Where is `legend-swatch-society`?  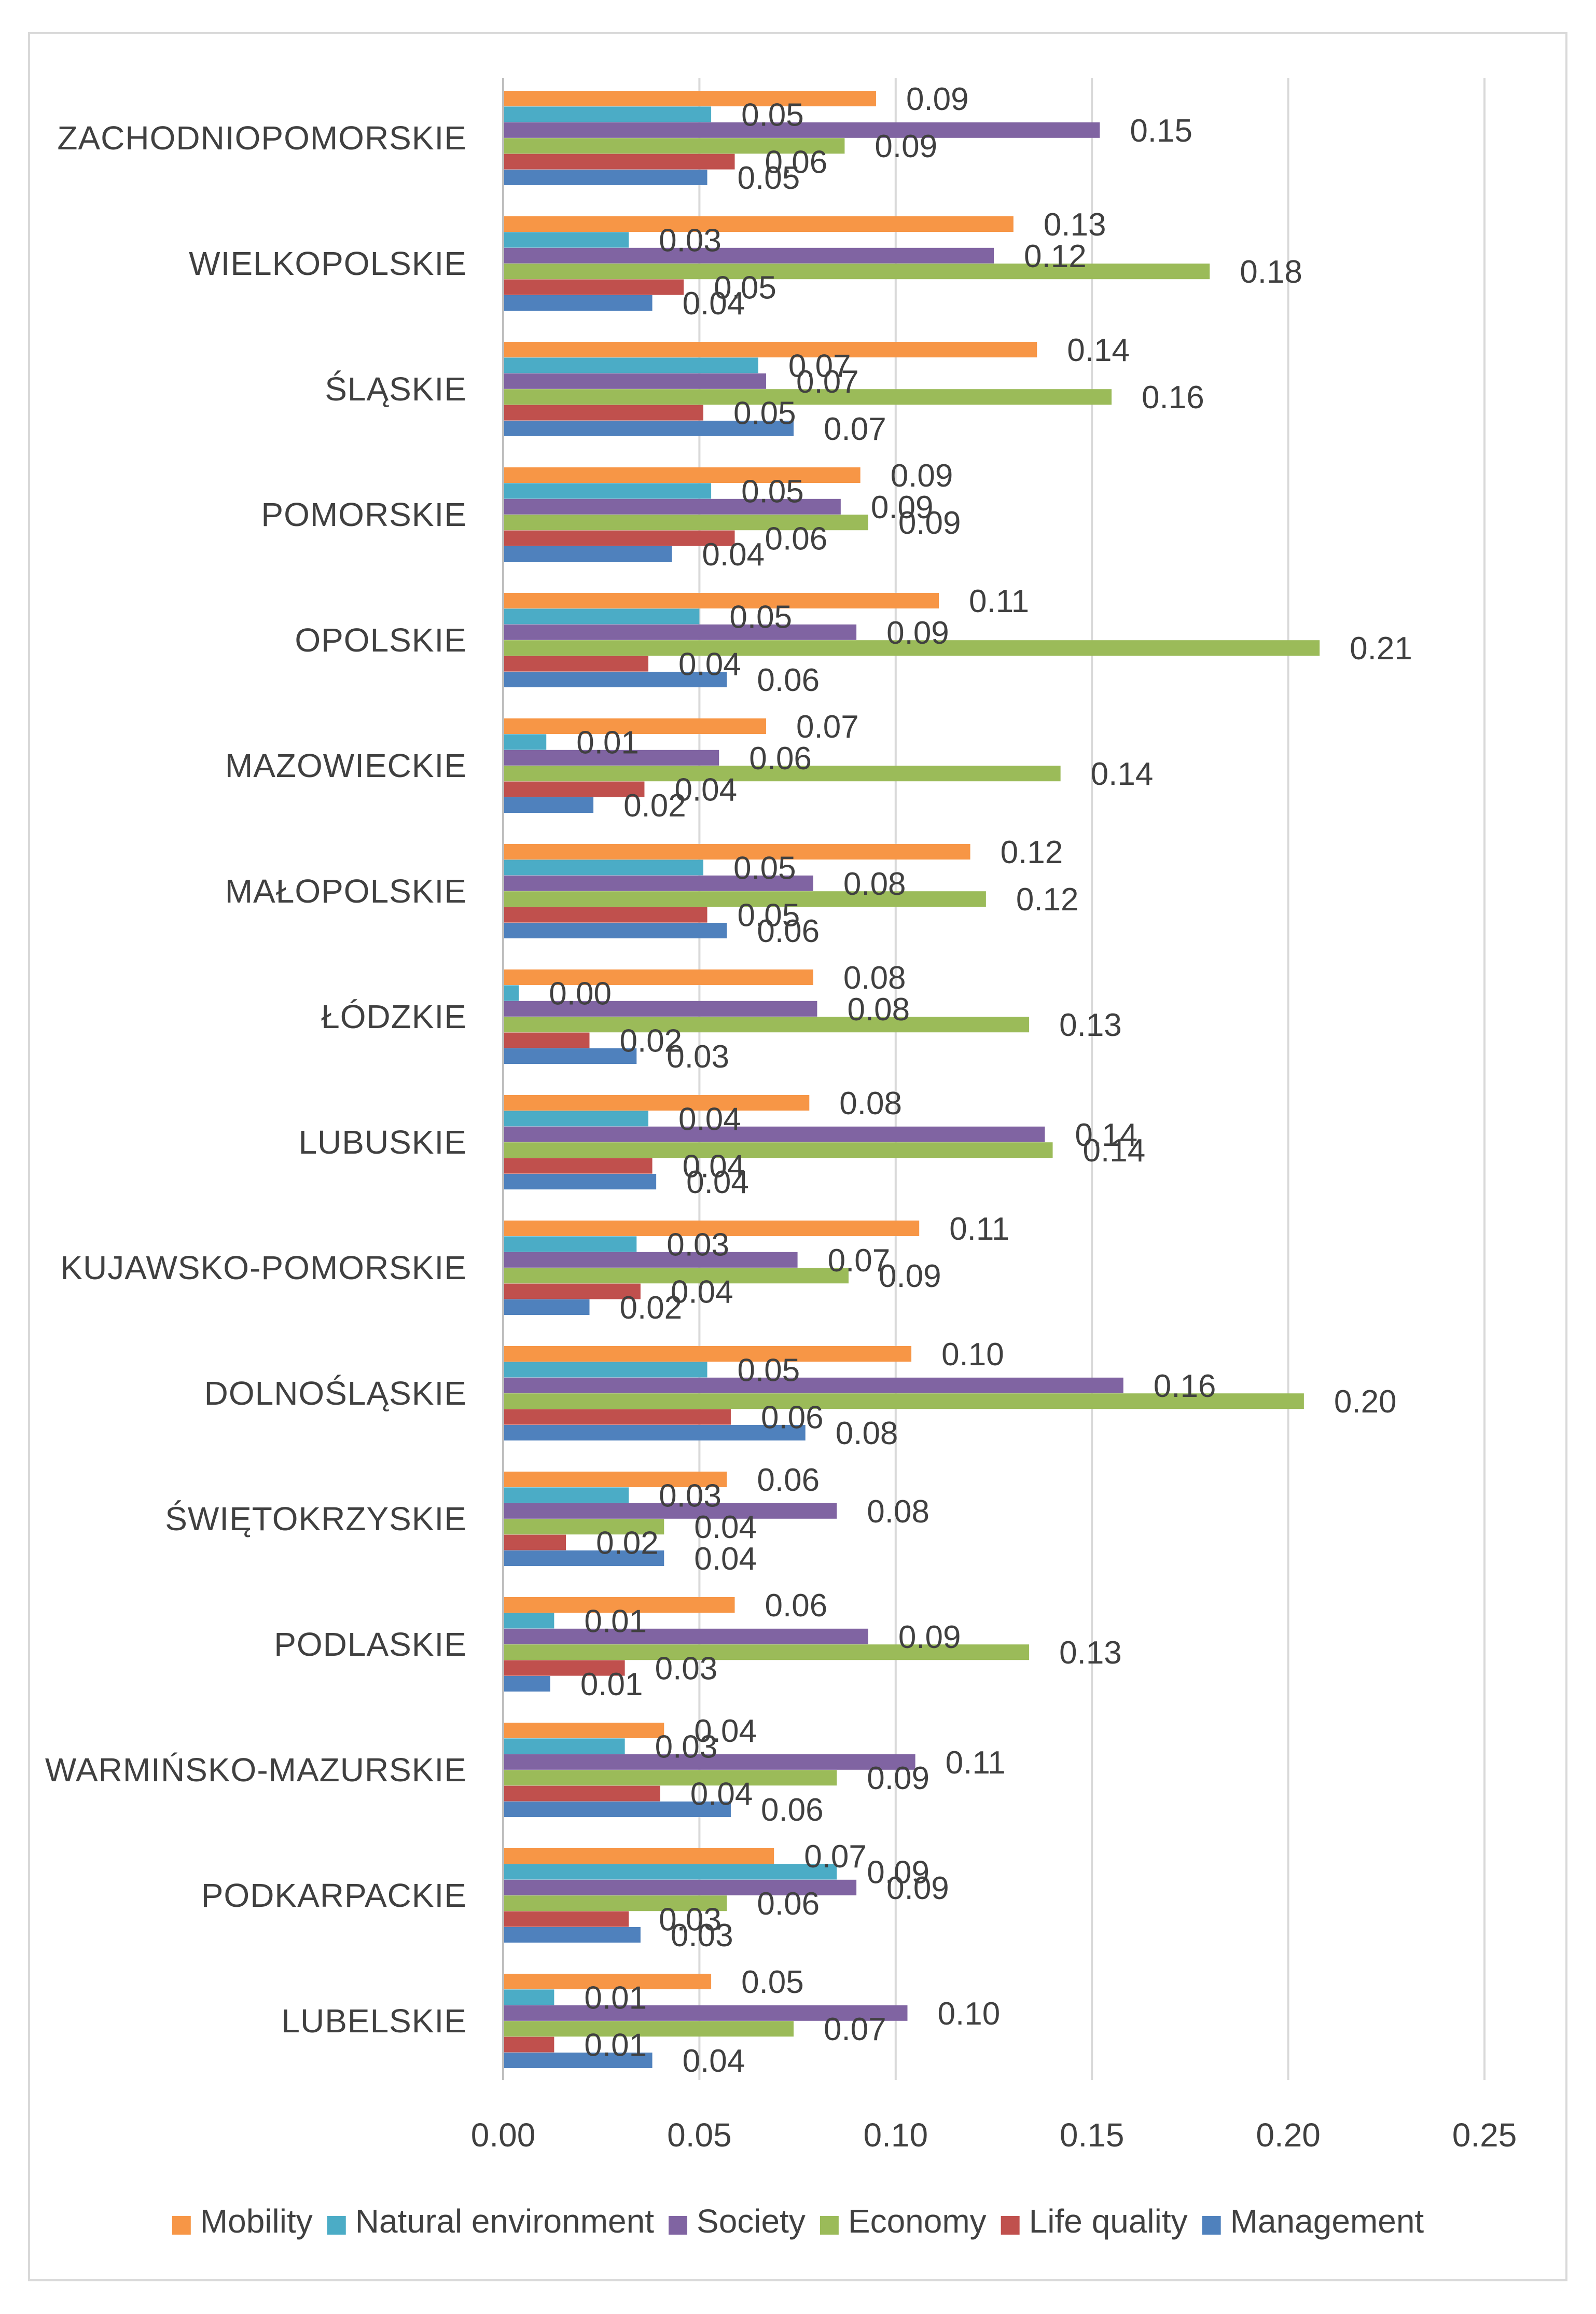 legend-swatch-society is located at coordinates (678, 2225).